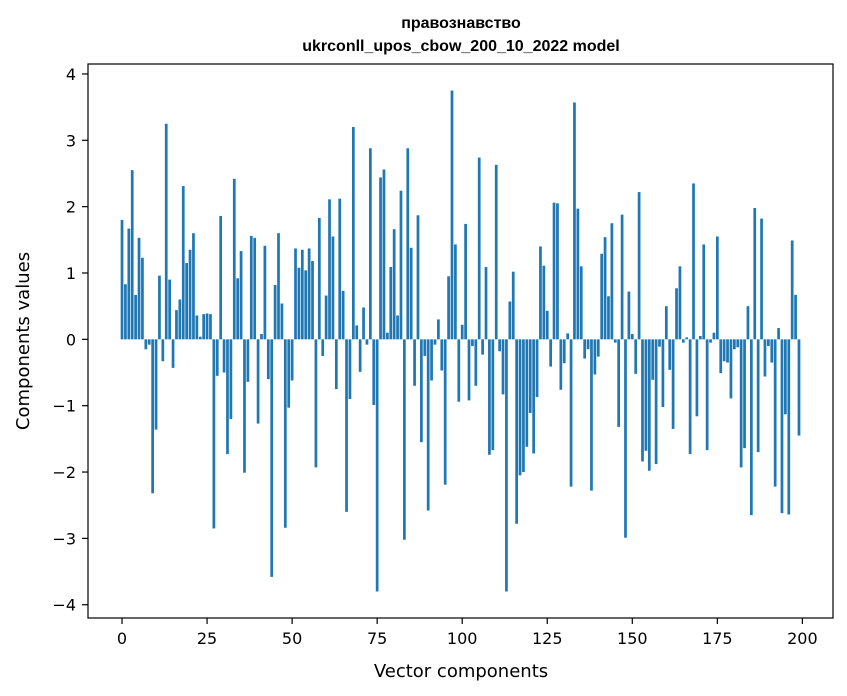 This screenshot has height=696, width=847. What do you see at coordinates (71, 273) in the screenshot?
I see `y-tick-label: 1` at bounding box center [71, 273].